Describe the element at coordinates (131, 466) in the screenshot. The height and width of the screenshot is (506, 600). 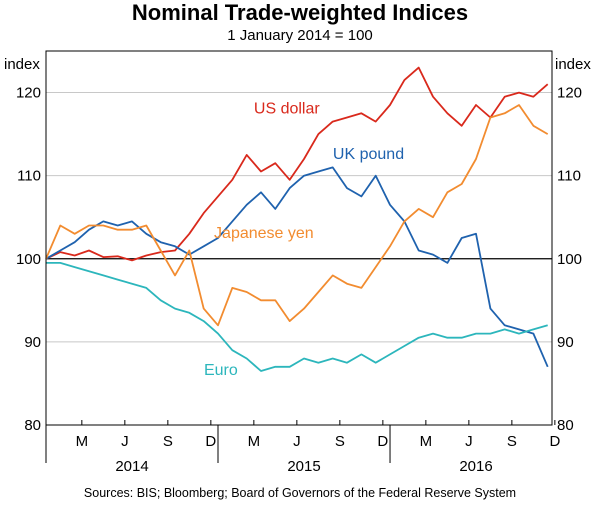
I see `x-year-label: 2014` at that location.